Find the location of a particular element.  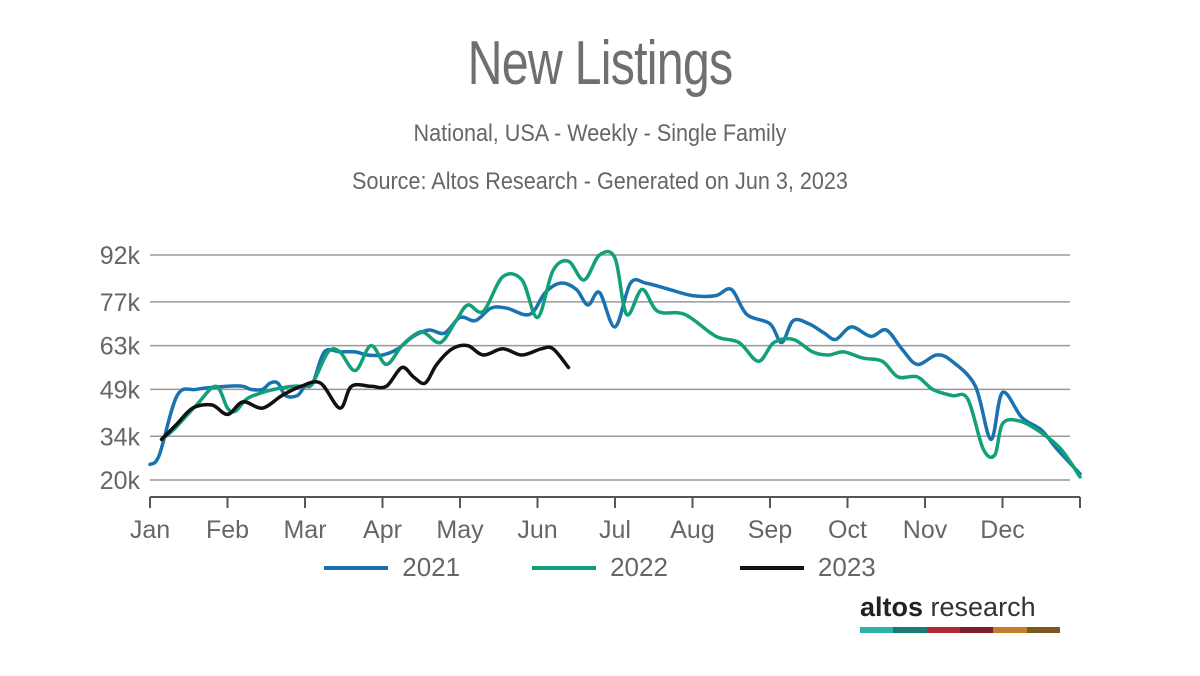

x-tick-label: Jul is located at coordinates (615, 530).